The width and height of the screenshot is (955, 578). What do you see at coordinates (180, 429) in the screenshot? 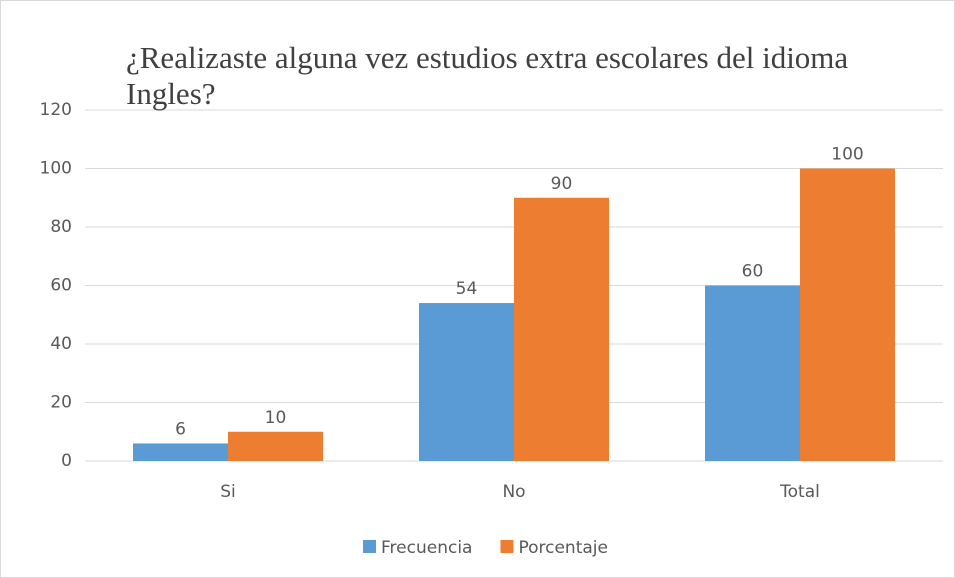
I see `data-label: 6` at bounding box center [180, 429].